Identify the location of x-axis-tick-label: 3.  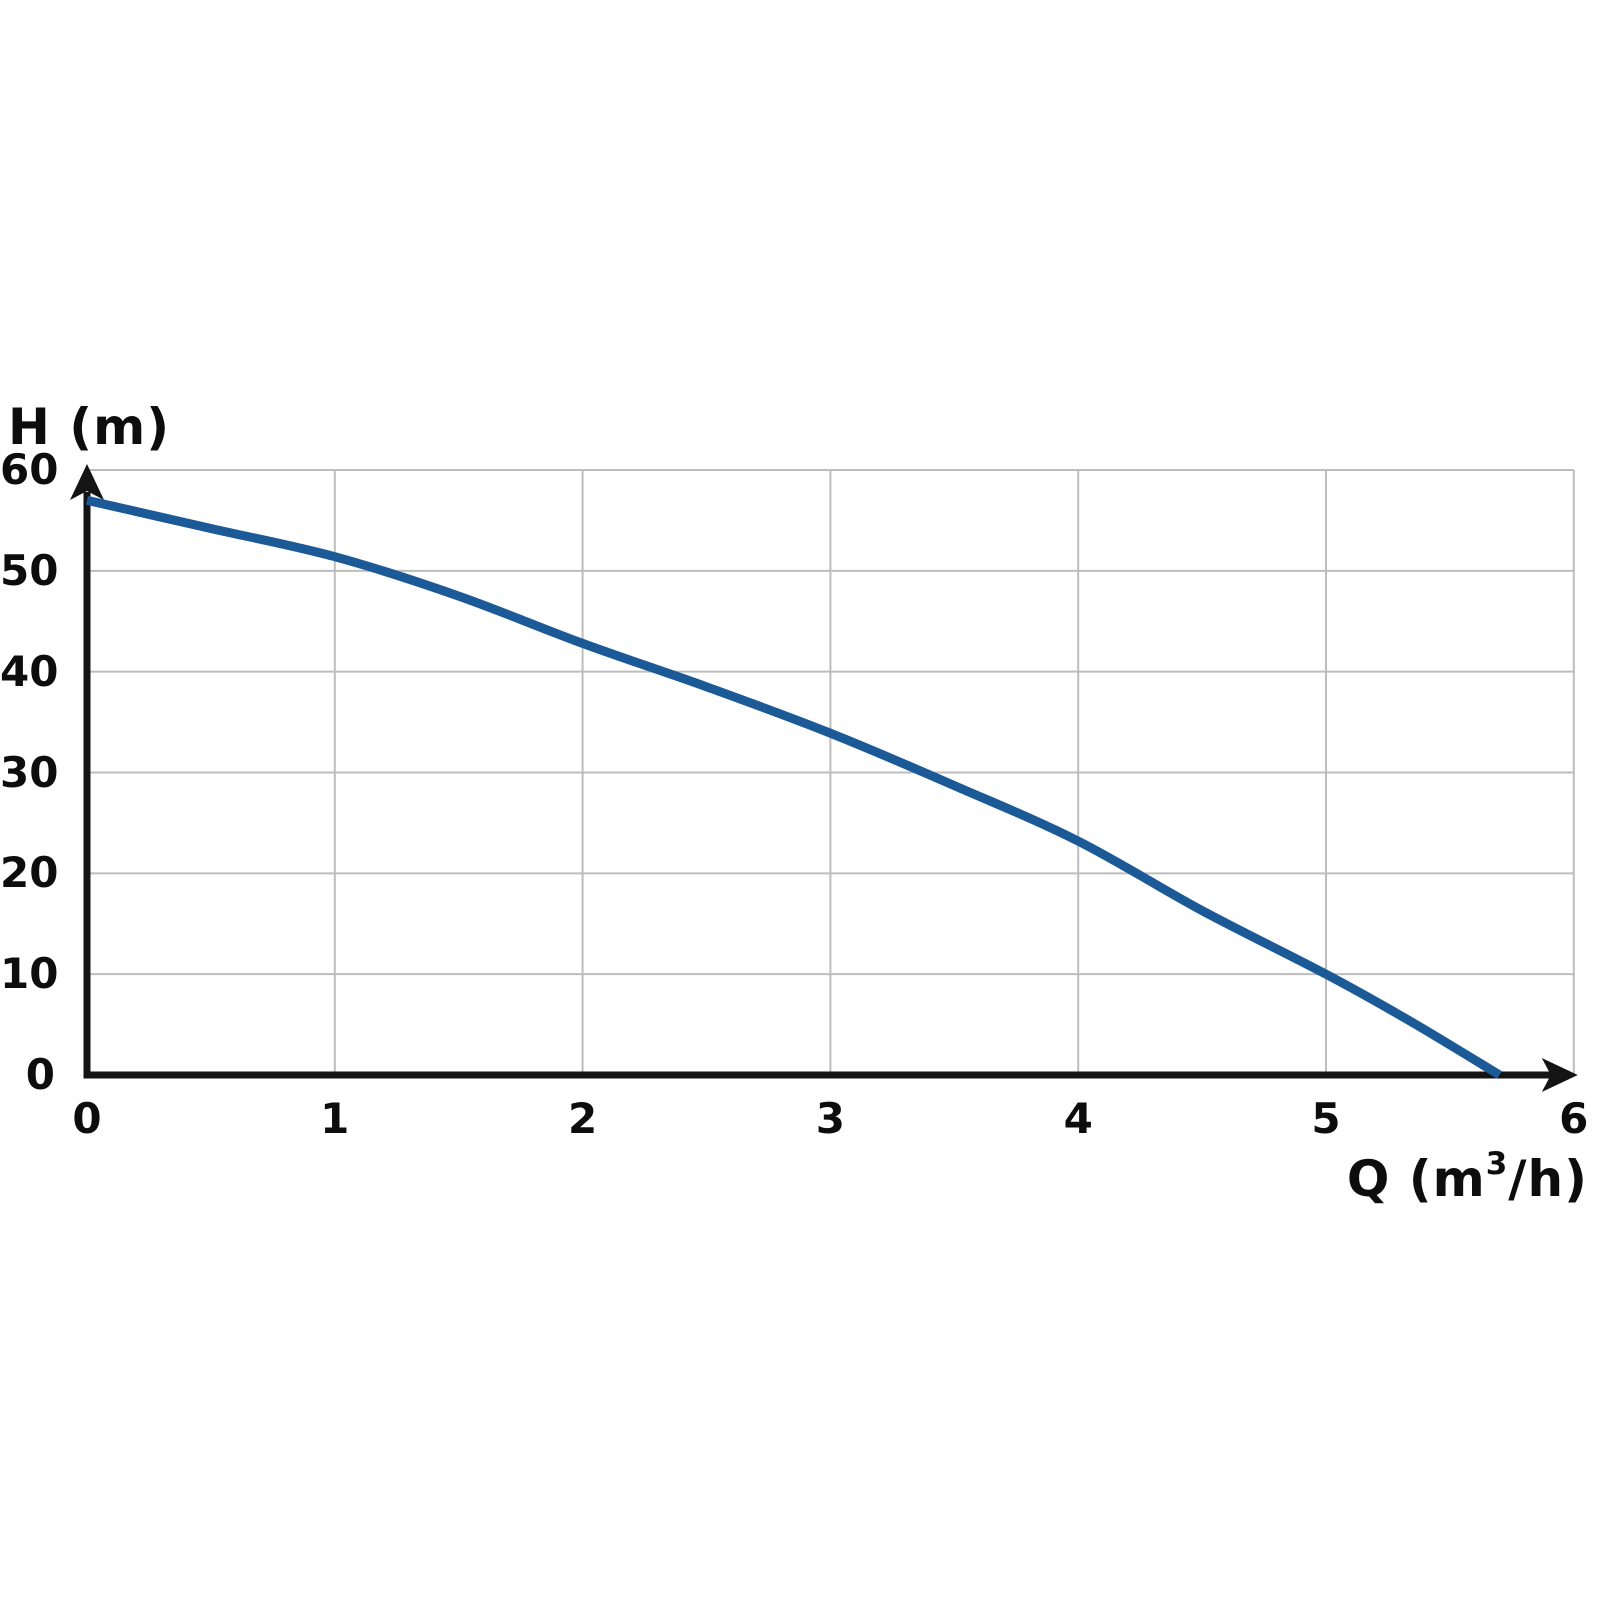
(830, 1118).